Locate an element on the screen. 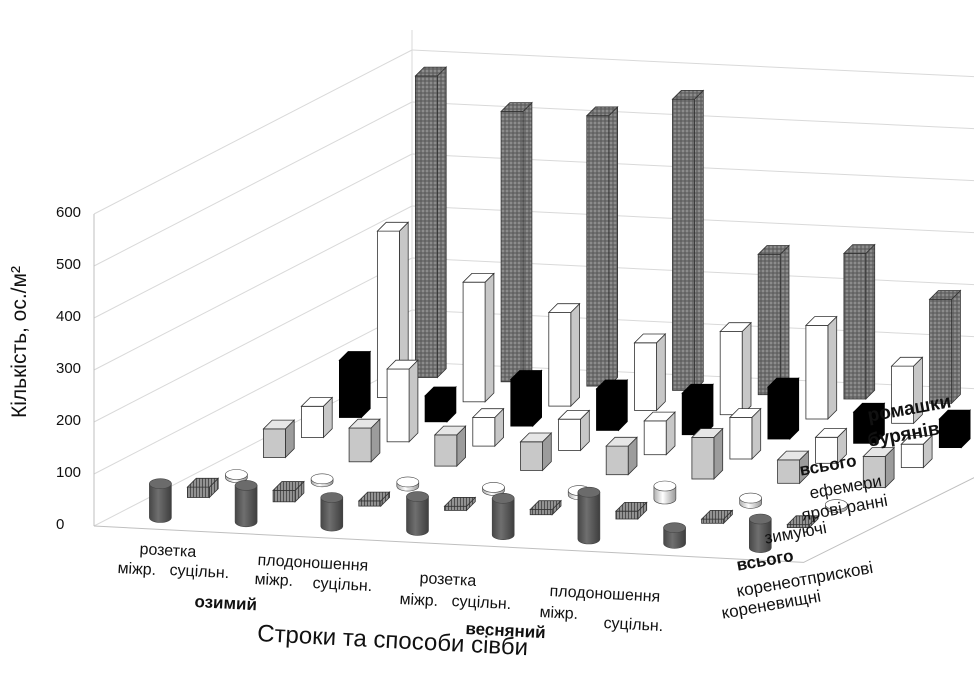 The image size is (974, 673). bar-s3-c4 is located at coordinates (493, 489).